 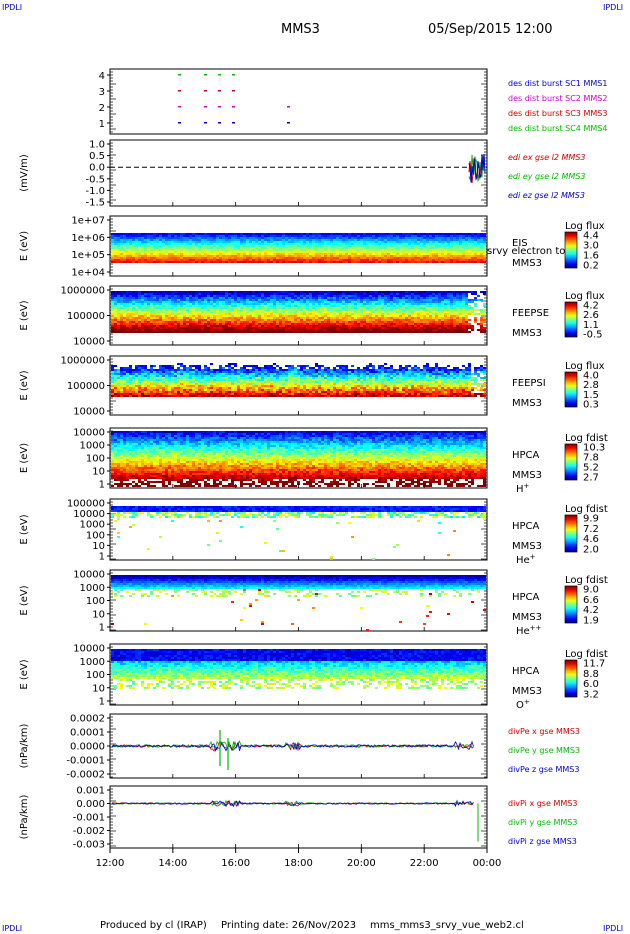 I want to click on series-line, so click(x=477, y=168).